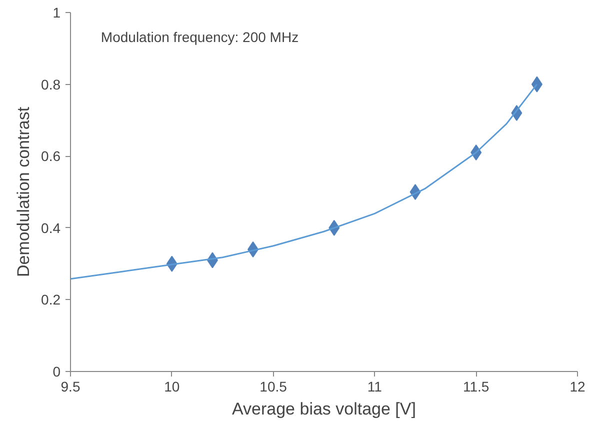 Image resolution: width=602 pixels, height=441 pixels. What do you see at coordinates (70, 386) in the screenshot?
I see `x-tick-label: 9.5` at bounding box center [70, 386].